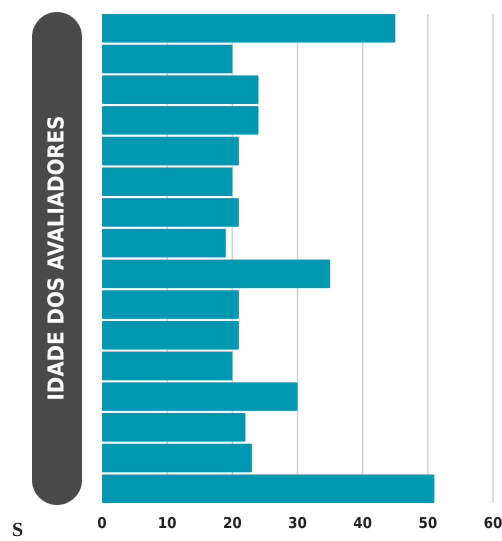 The height and width of the screenshot is (541, 502). Describe the element at coordinates (232, 523) in the screenshot. I see `x-tick-label: 20` at that location.